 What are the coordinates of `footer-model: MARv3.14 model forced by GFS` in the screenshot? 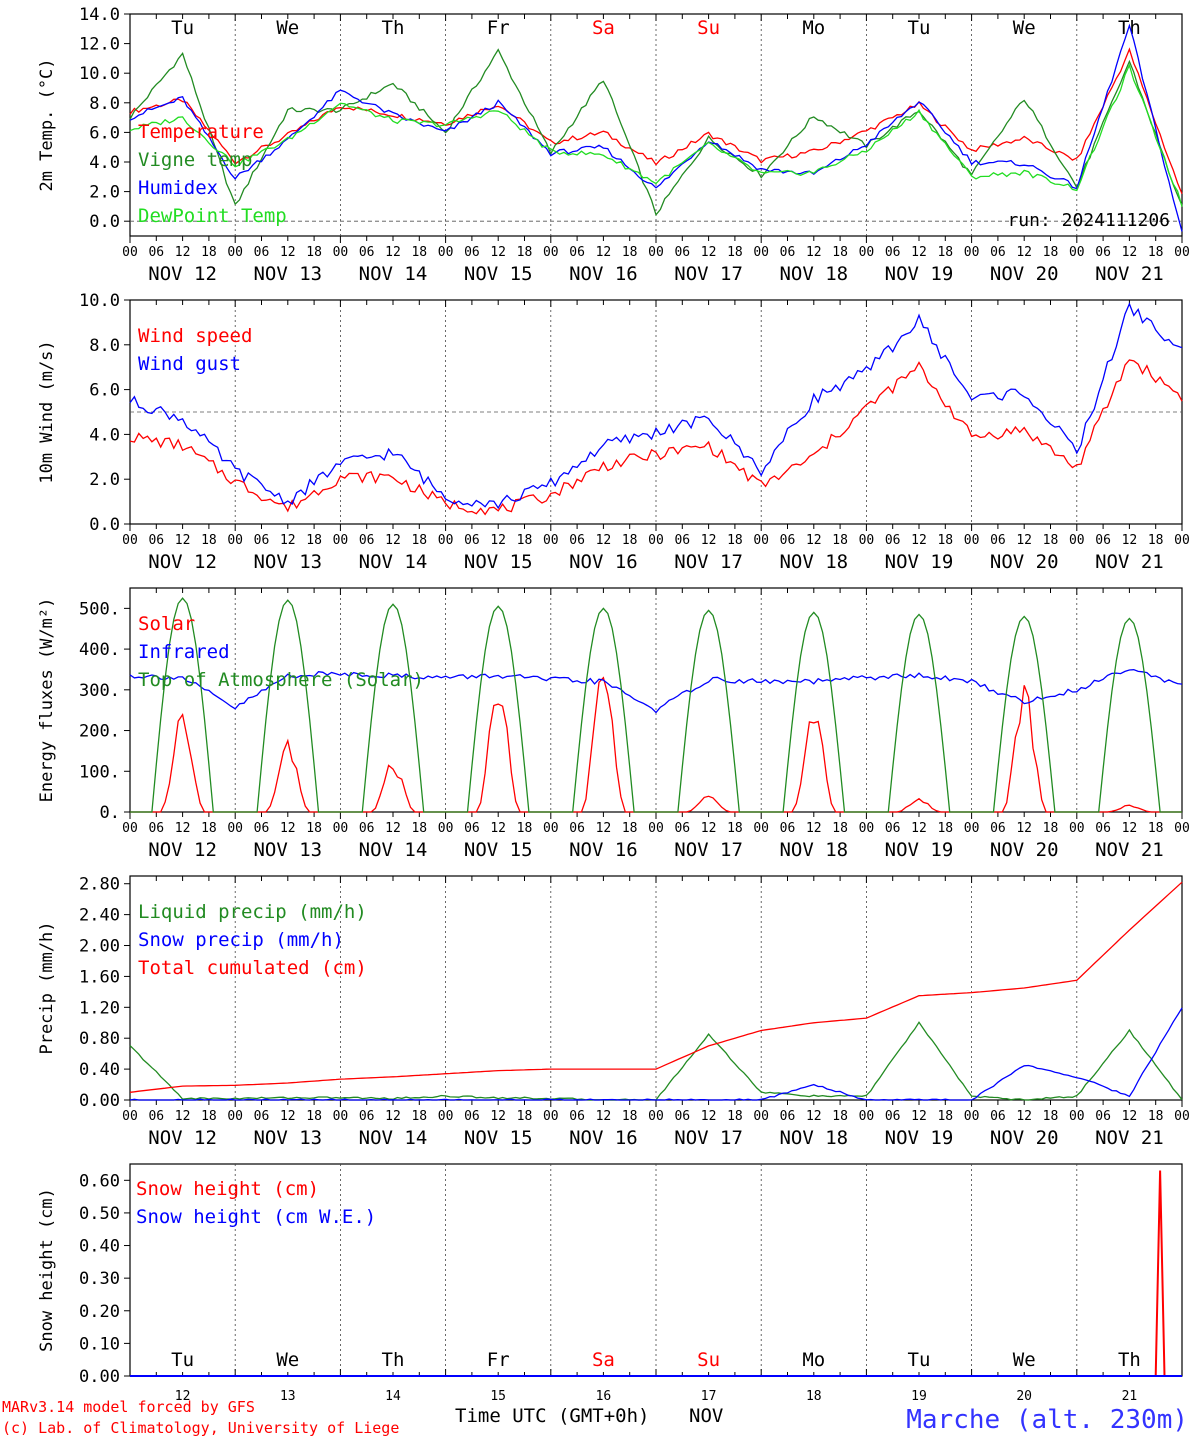 It's located at (128, 1407).